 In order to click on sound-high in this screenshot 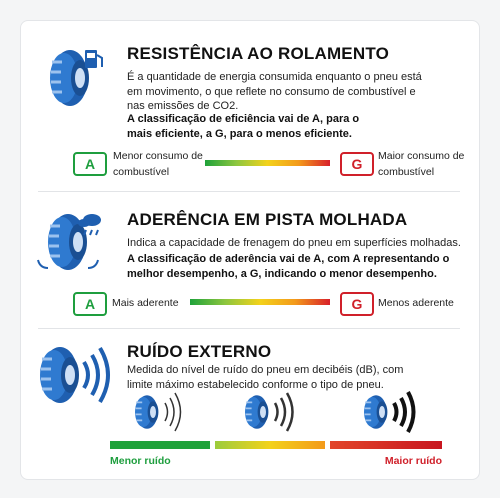, I will do `click(404, 412)`.